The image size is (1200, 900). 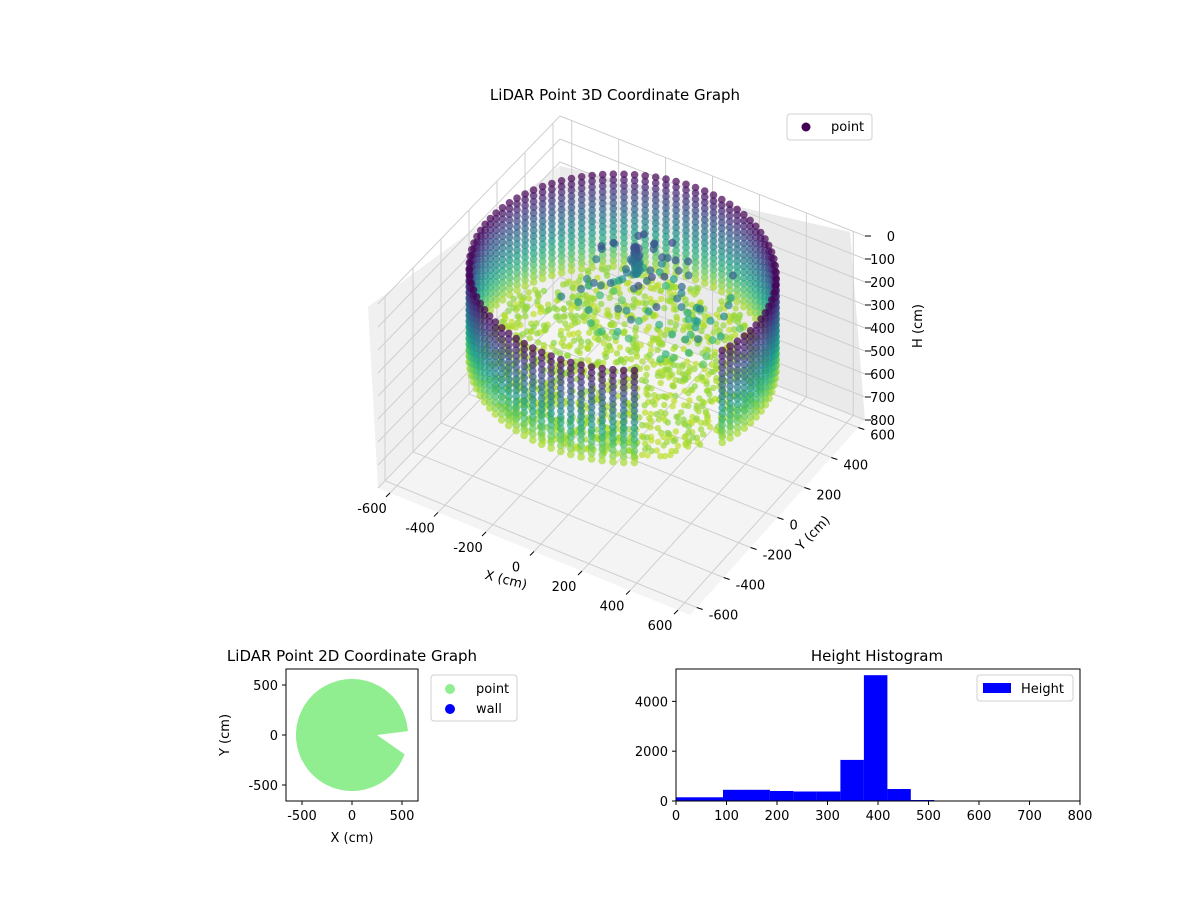 What do you see at coordinates (615, 95) in the screenshot?
I see `chart-3d-title: LiDAR Point 3D Coordinate Graph` at bounding box center [615, 95].